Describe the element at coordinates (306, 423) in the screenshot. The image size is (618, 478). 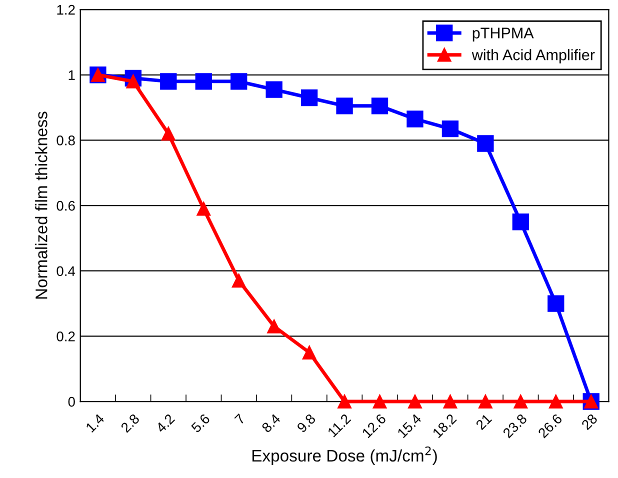
I see `x-tick-label: 9.8` at that location.